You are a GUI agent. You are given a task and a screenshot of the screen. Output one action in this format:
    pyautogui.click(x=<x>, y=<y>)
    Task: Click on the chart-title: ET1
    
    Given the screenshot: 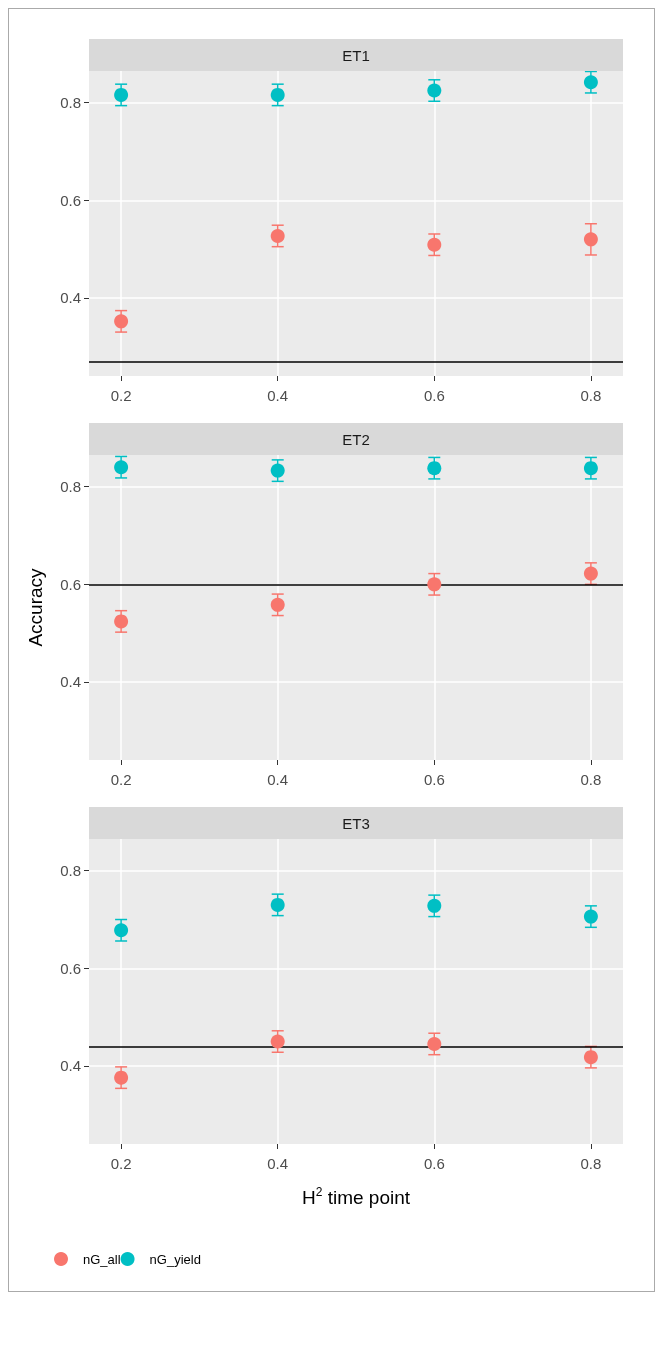 What is the action you would take?
    pyautogui.click(x=356, y=55)
    